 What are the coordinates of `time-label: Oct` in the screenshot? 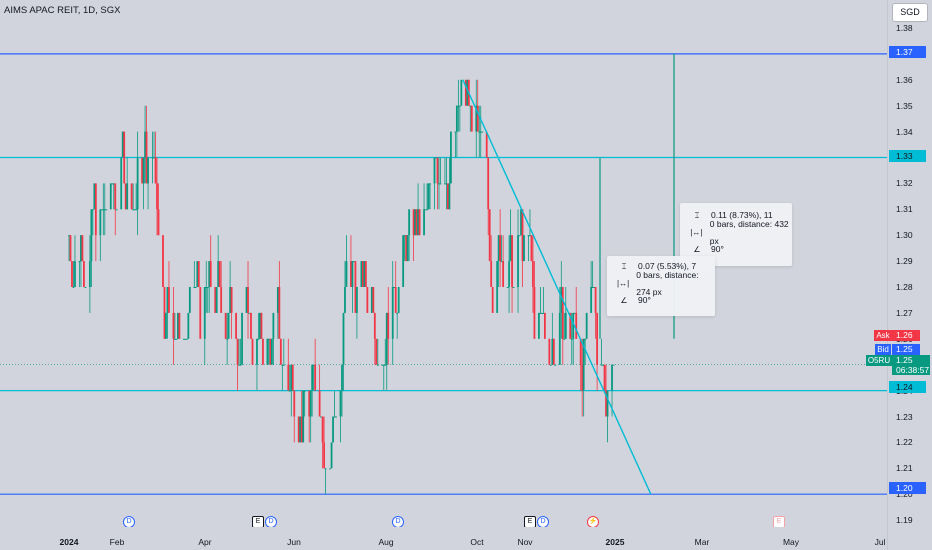 It's located at (477, 542).